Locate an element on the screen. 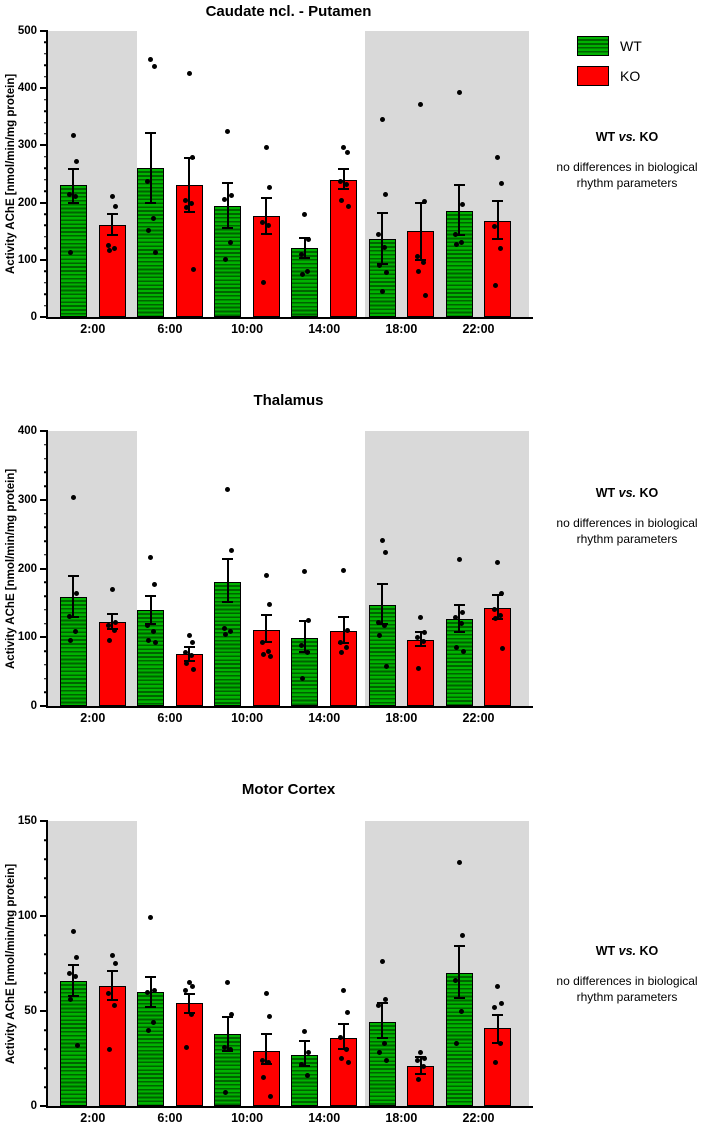 The width and height of the screenshot is (713, 1125). y-axis-tick-label: 100 is located at coordinates (27, 637).